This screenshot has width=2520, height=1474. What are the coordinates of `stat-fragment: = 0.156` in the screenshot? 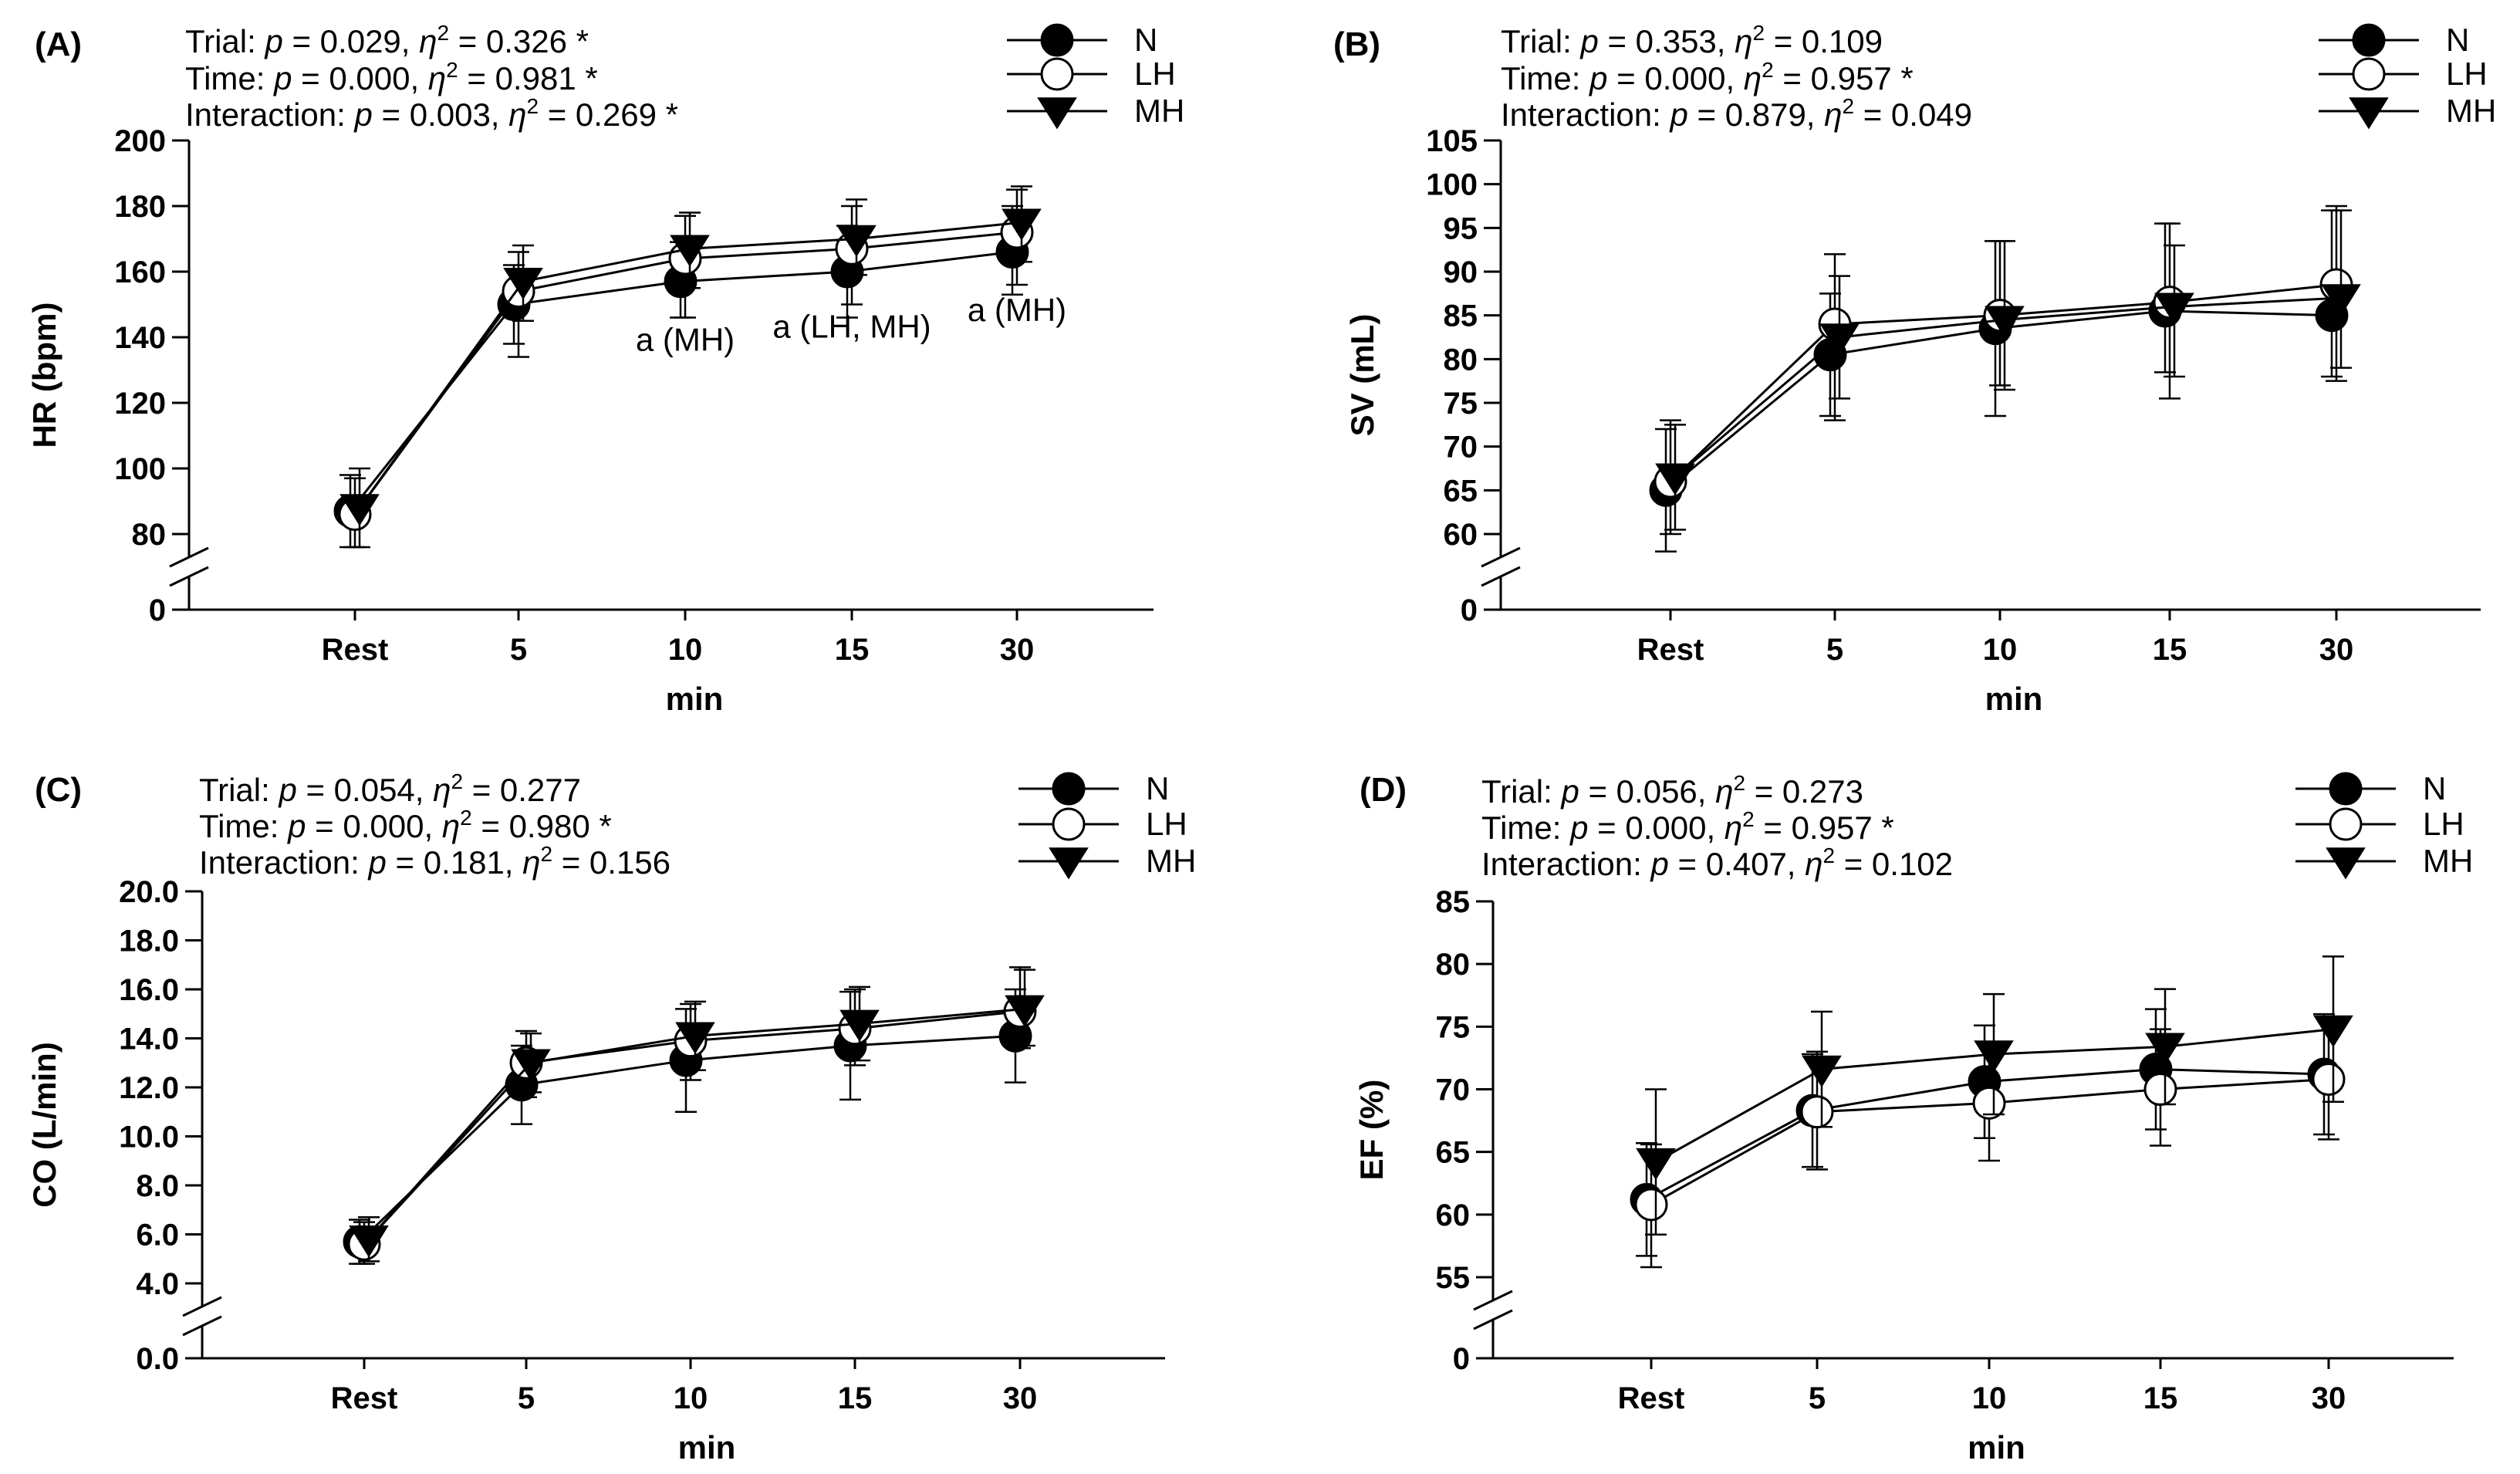 It's located at (611, 862).